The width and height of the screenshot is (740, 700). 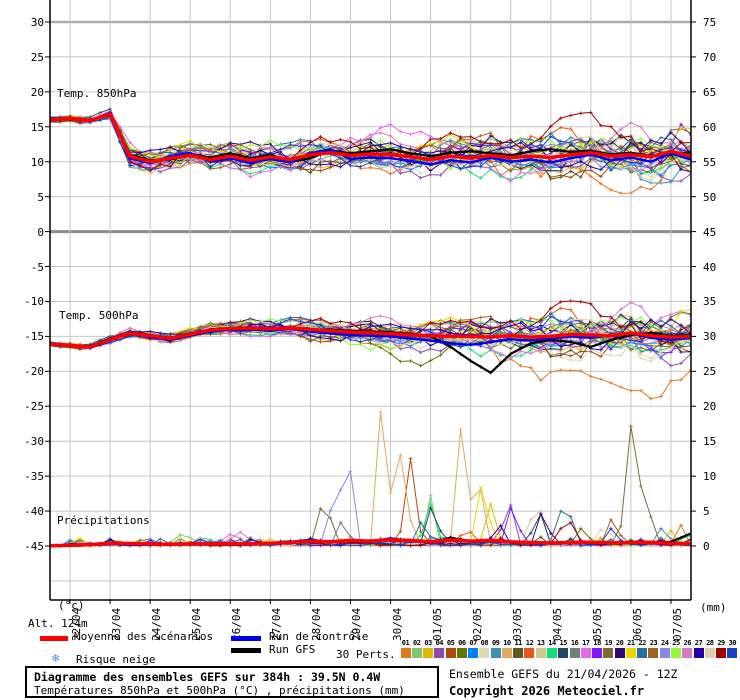 I want to click on pert-number: 07, so click(x=473, y=643).